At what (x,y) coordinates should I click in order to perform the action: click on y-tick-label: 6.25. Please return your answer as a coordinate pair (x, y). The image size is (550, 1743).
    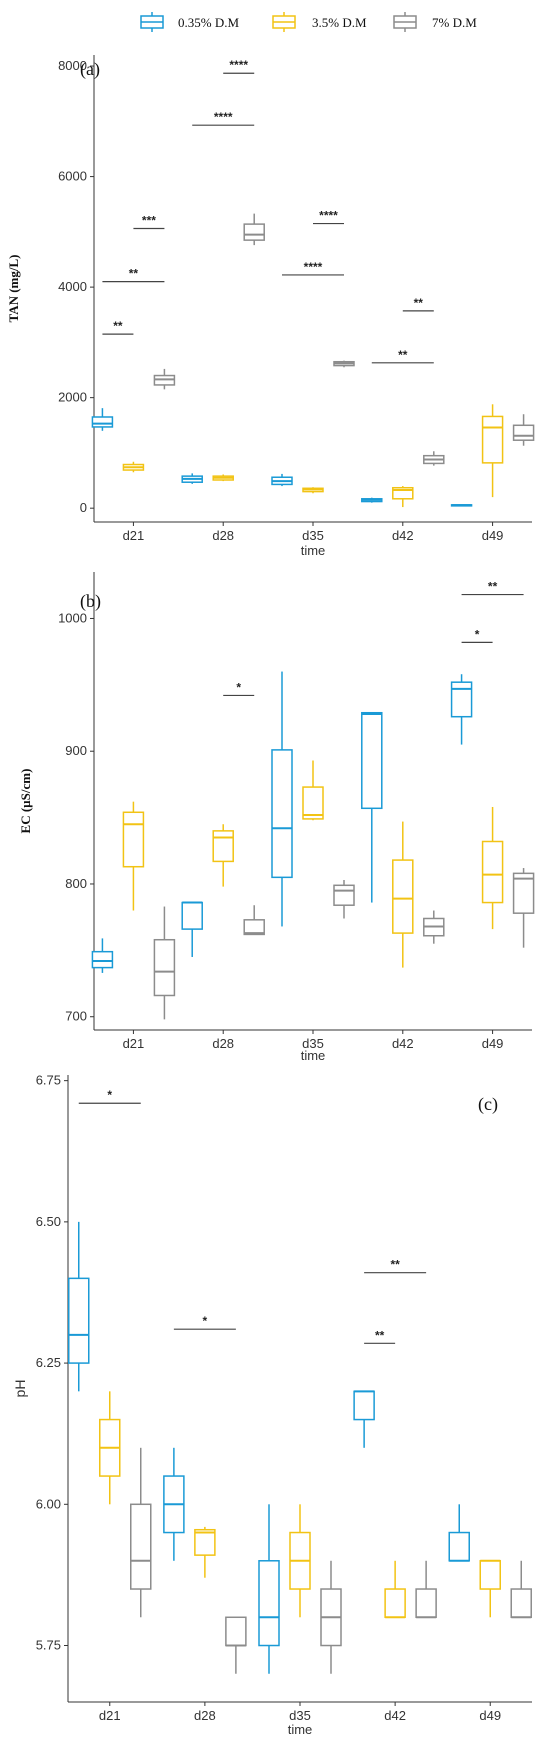
    Looking at the image, I should click on (48, 1362).